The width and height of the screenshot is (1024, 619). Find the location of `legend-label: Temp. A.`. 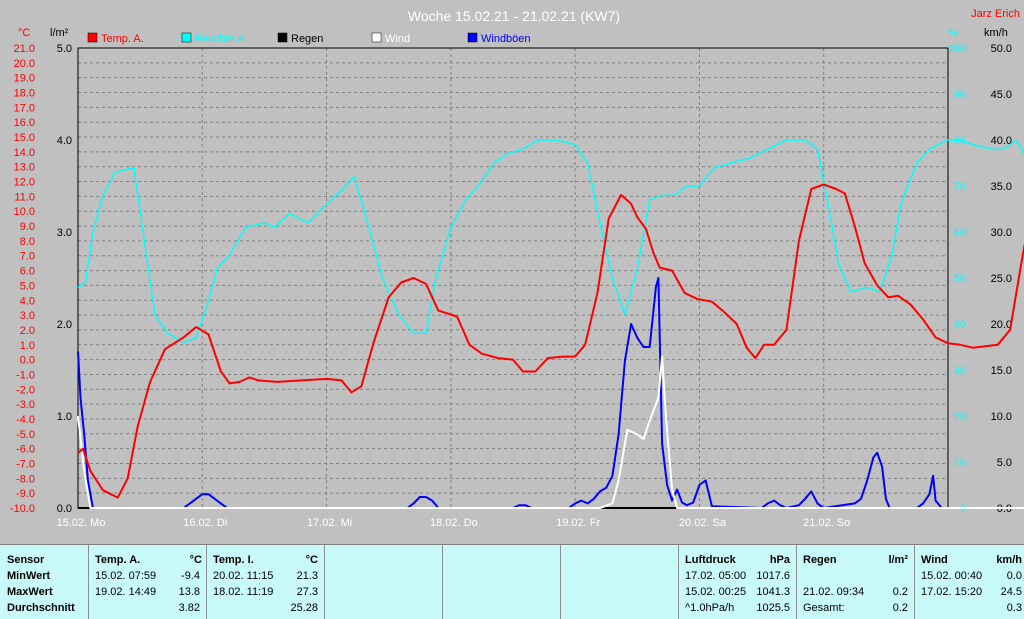

legend-label: Temp. A. is located at coordinates (122, 39).